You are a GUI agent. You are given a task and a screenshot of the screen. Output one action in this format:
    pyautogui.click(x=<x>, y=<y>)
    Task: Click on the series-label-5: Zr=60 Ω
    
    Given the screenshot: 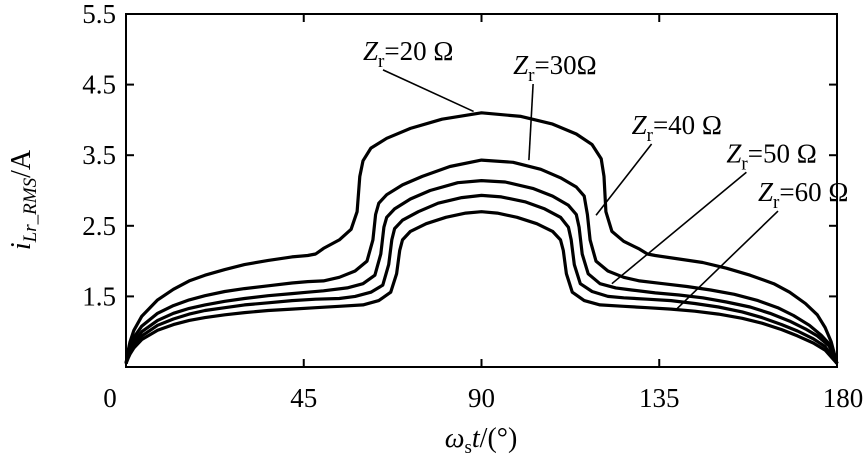 What is the action you would take?
    pyautogui.click(x=803, y=195)
    